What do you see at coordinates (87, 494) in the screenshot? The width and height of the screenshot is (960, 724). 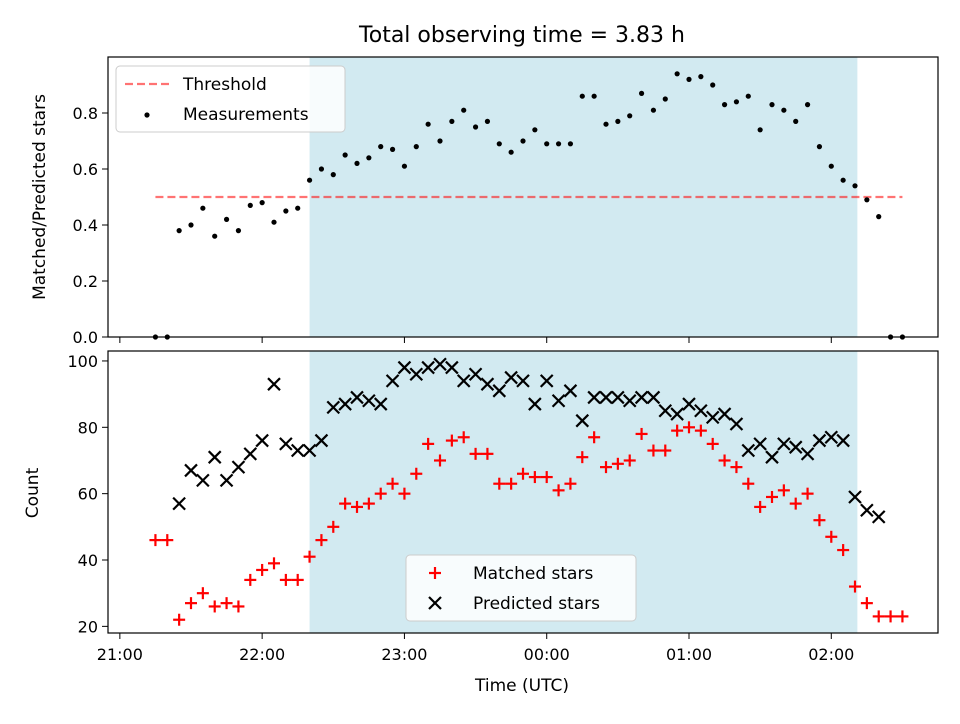 I see `bottom-y-ticks: 20 40 60 80 100` at bounding box center [87, 494].